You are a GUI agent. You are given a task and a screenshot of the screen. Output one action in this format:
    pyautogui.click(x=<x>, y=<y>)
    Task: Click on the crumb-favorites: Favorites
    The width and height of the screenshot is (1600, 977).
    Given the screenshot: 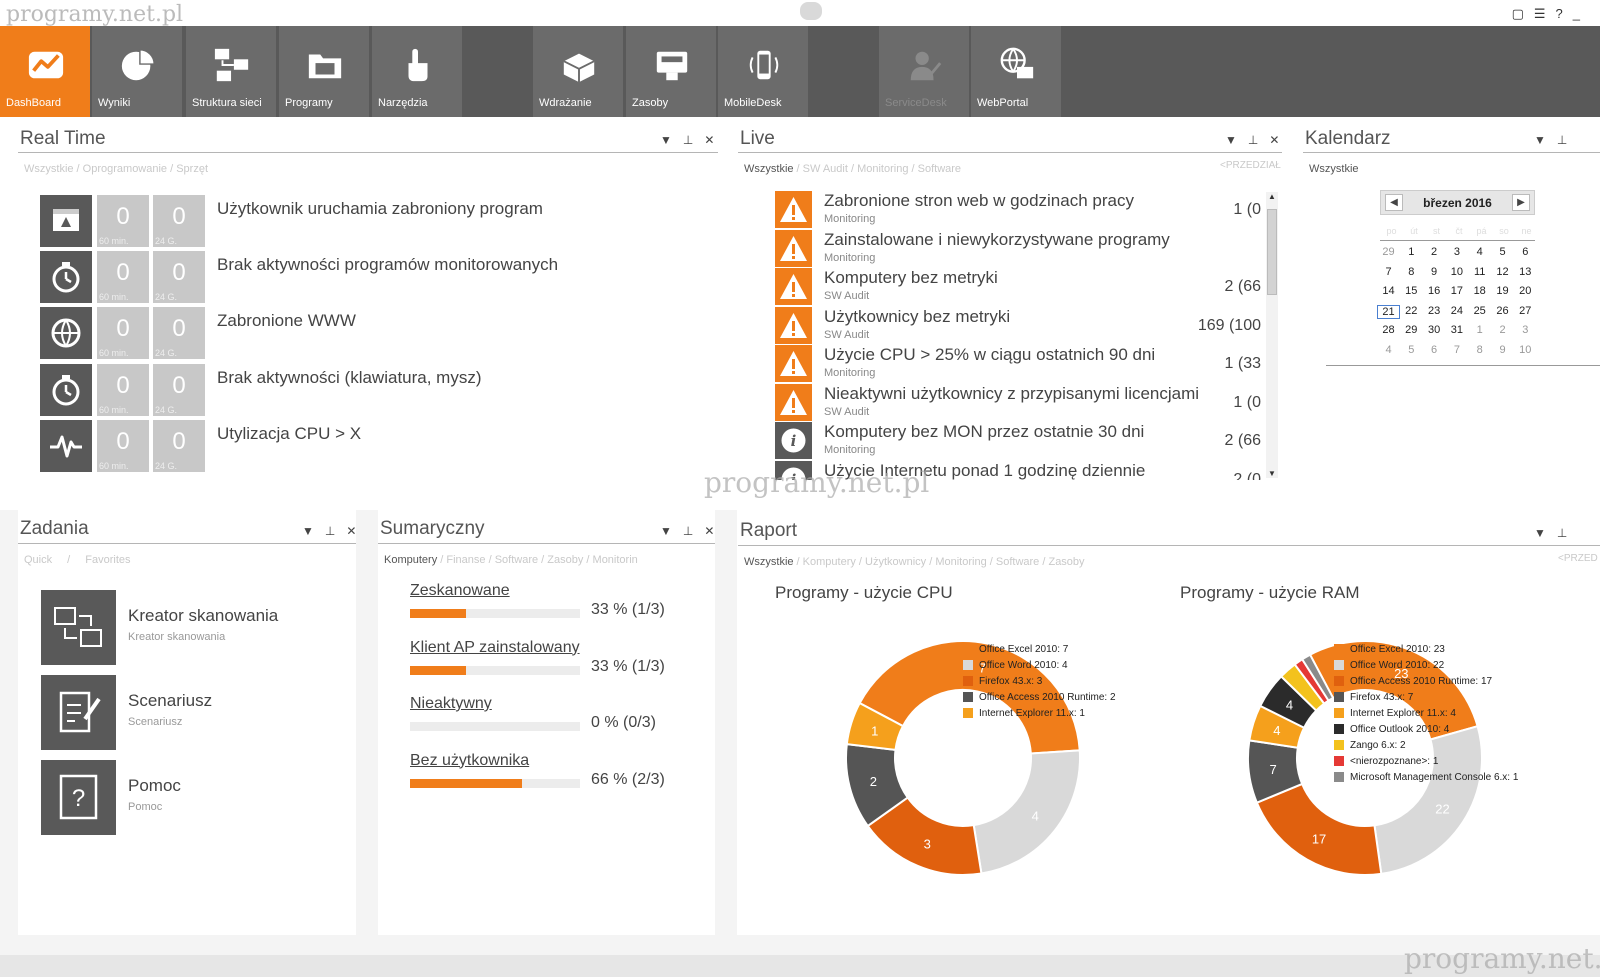 What is the action you would take?
    pyautogui.click(x=108, y=560)
    